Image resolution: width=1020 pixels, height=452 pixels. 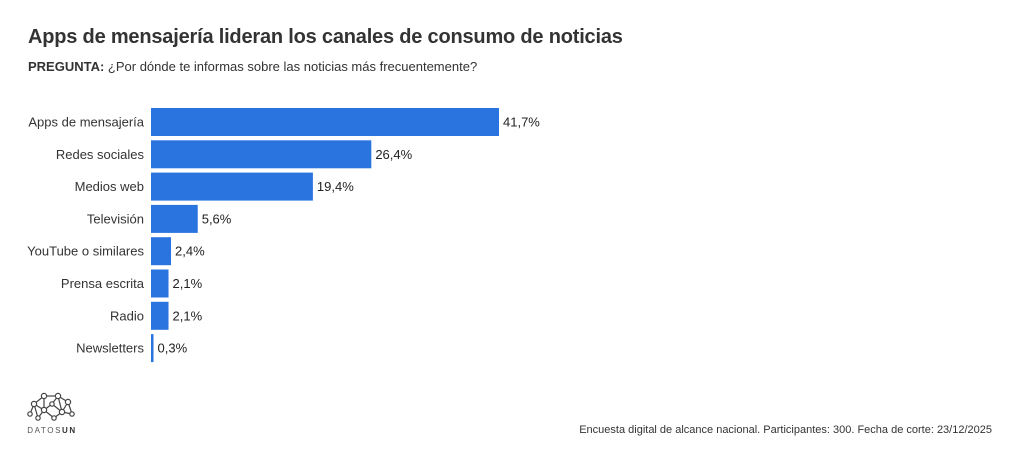 What do you see at coordinates (188, 283) in the screenshot?
I see `value-label-6: 2,1%` at bounding box center [188, 283].